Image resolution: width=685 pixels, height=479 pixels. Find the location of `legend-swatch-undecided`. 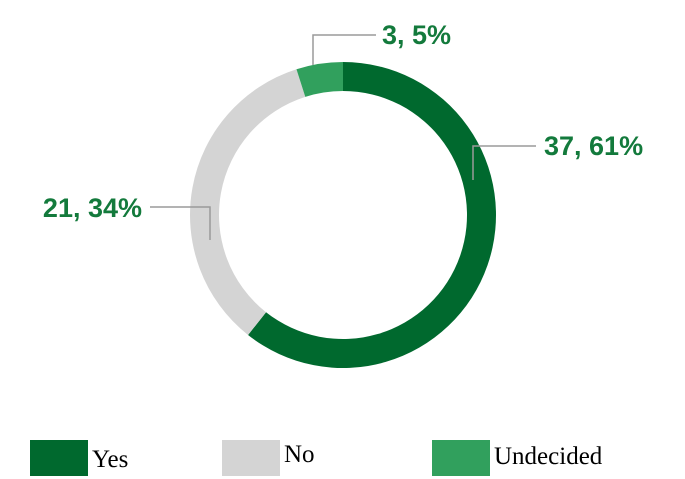

legend-swatch-undecided is located at coordinates (461, 458).